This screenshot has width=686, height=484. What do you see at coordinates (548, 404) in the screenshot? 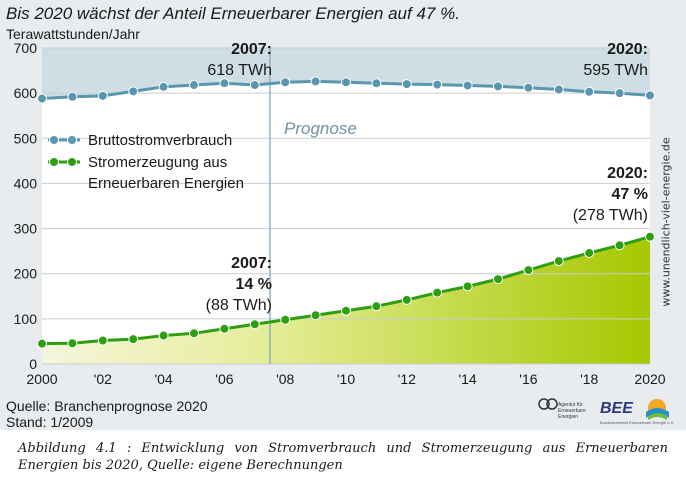
I see `agentur-logo-icon` at bounding box center [548, 404].